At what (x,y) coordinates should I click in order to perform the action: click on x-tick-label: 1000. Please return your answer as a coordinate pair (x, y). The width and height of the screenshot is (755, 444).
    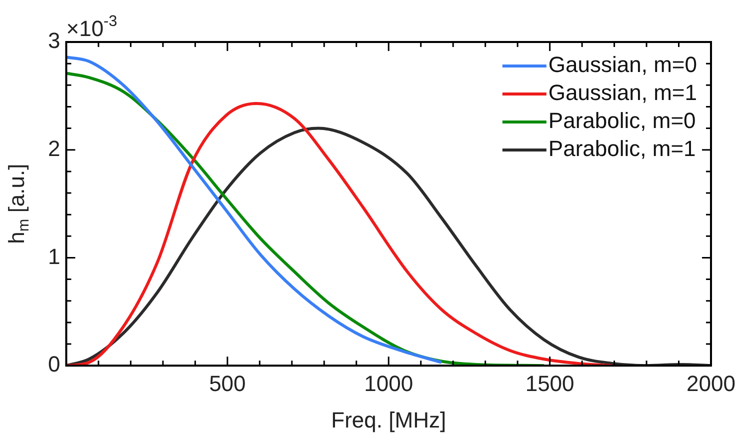
    Looking at the image, I should click on (389, 383).